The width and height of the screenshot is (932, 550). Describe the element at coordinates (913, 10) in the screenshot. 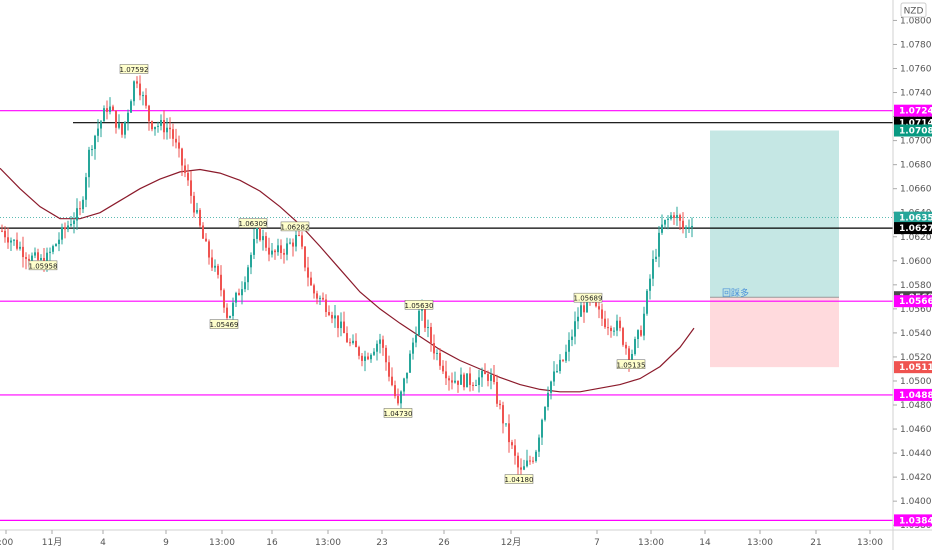

I see `currency-badge` at that location.